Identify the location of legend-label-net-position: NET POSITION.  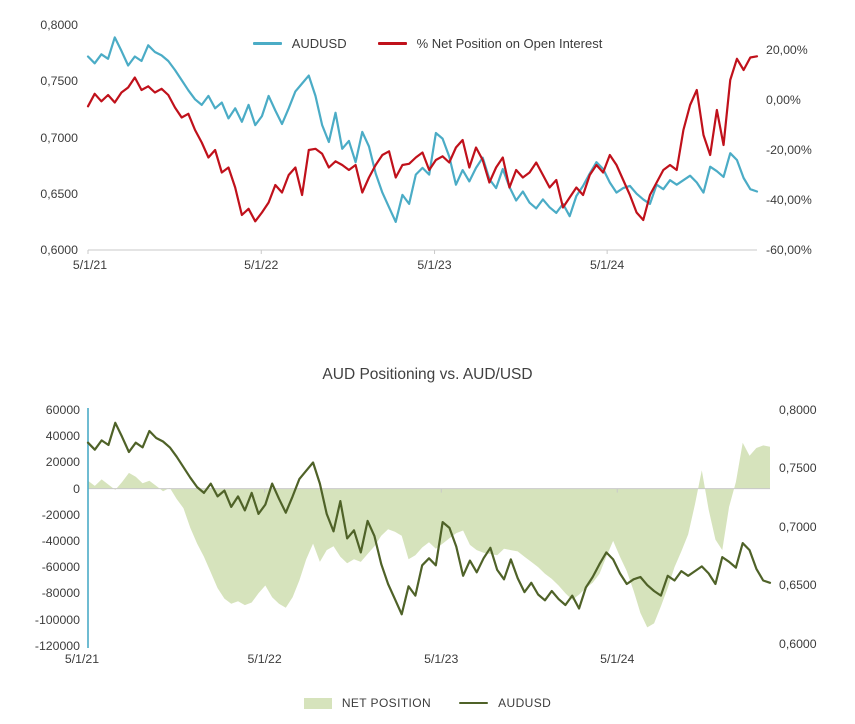
(386, 703).